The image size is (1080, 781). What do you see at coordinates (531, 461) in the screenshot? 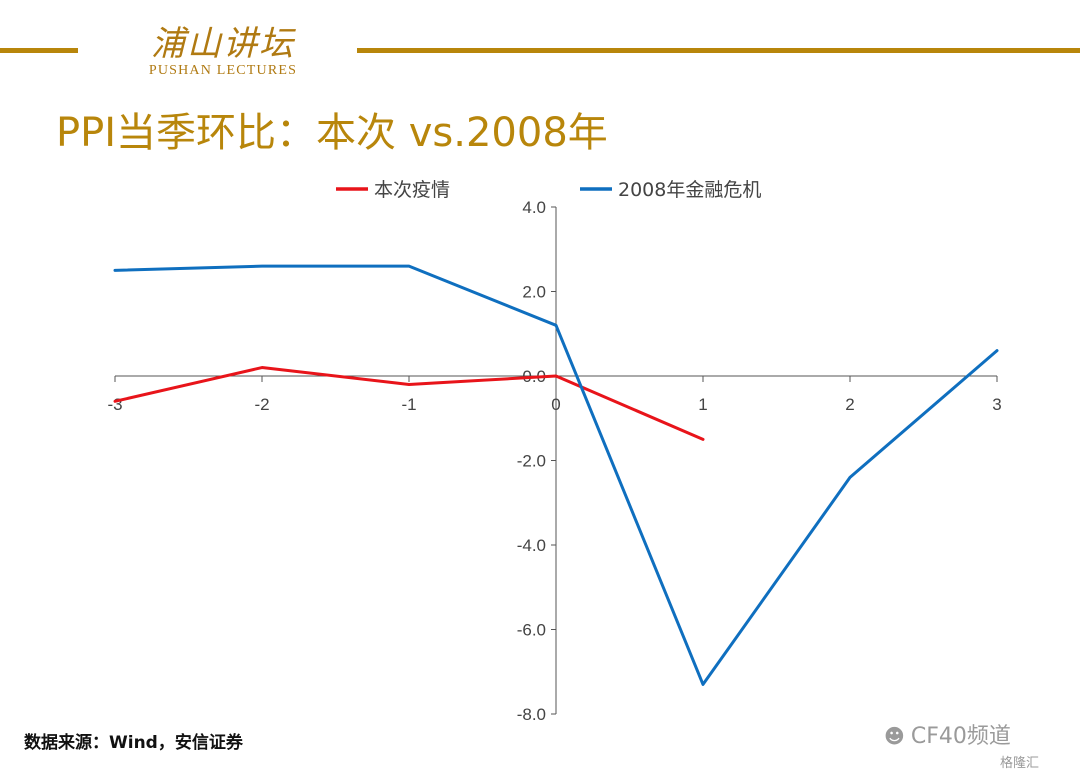
I see `y-tick-label: -2.0` at bounding box center [531, 461].